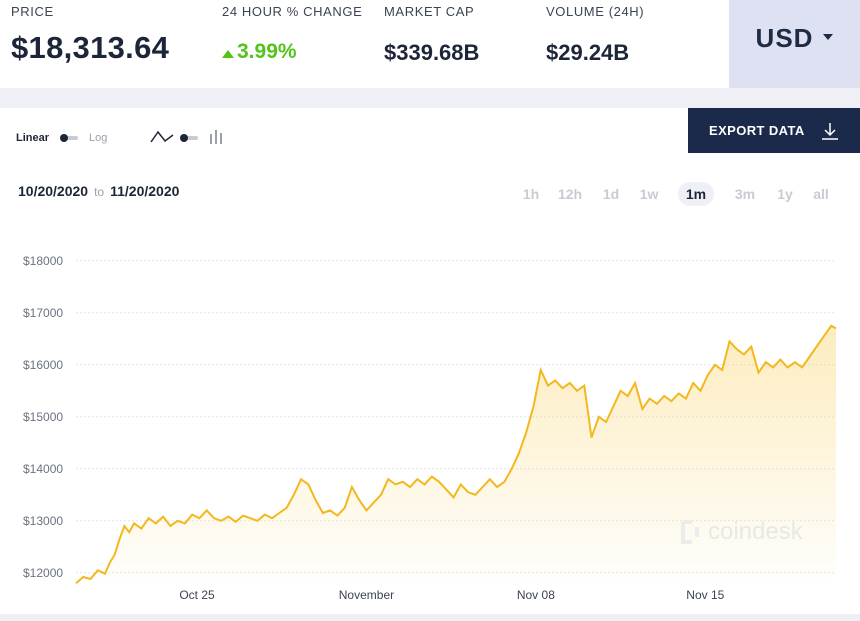  Describe the element at coordinates (32, 11) in the screenshot. I see `price-label: PRICE` at that location.